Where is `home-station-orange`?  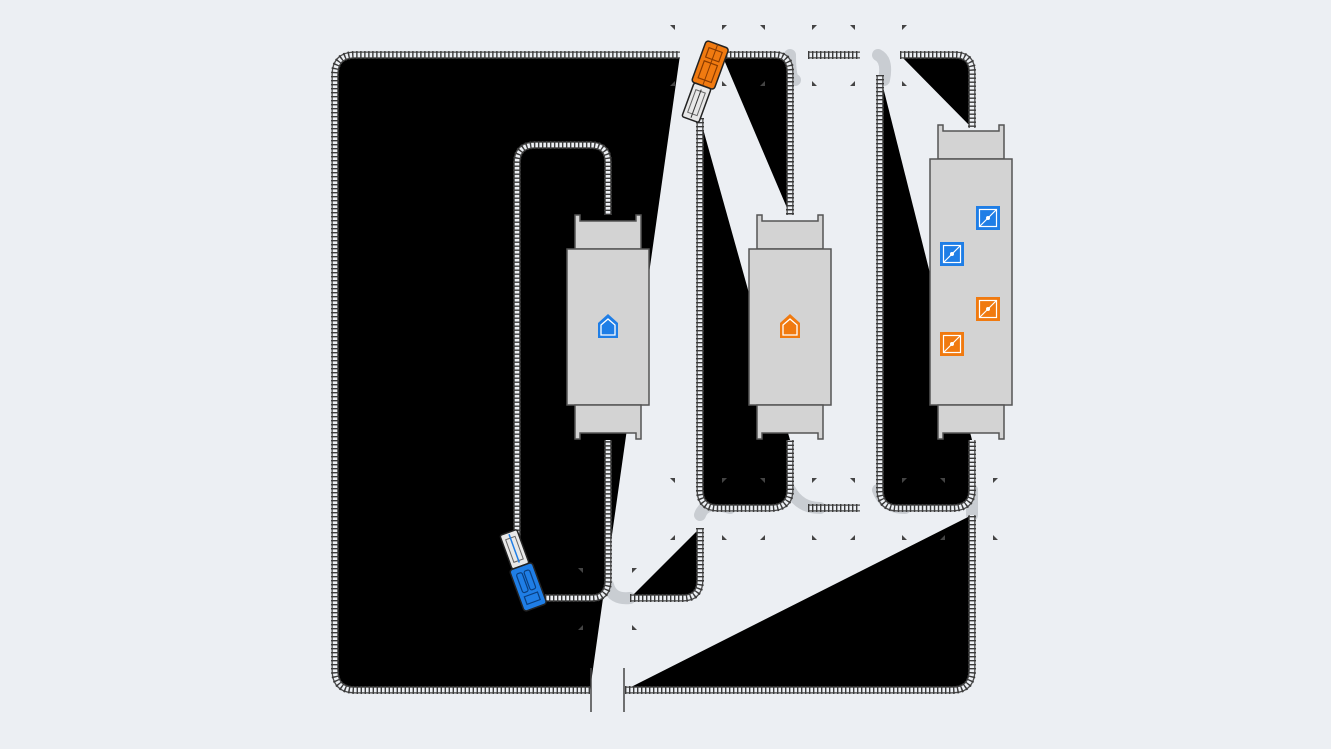
home-station-orange is located at coordinates (790, 327).